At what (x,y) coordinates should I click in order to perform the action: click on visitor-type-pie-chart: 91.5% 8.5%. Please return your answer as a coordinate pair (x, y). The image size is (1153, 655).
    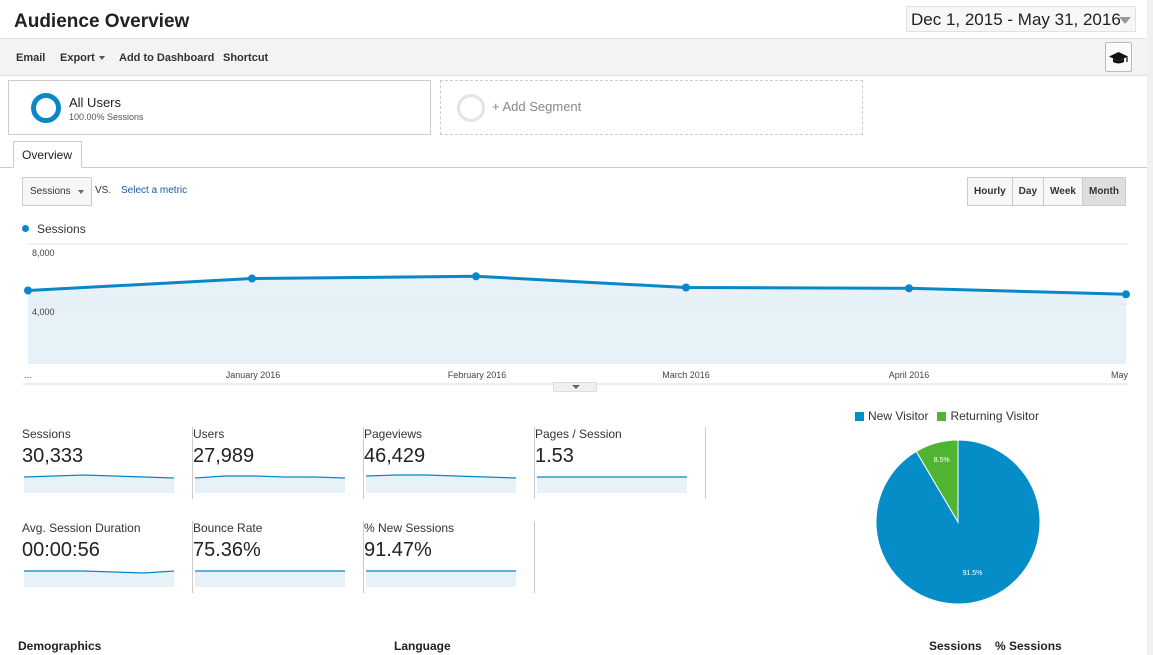
    Looking at the image, I should click on (958, 522).